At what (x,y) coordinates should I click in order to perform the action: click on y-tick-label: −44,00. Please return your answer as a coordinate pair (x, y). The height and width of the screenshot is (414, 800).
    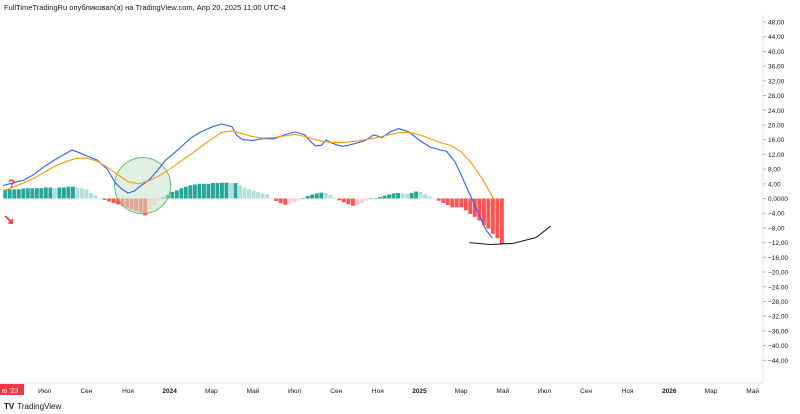
    Looking at the image, I should click on (778, 361).